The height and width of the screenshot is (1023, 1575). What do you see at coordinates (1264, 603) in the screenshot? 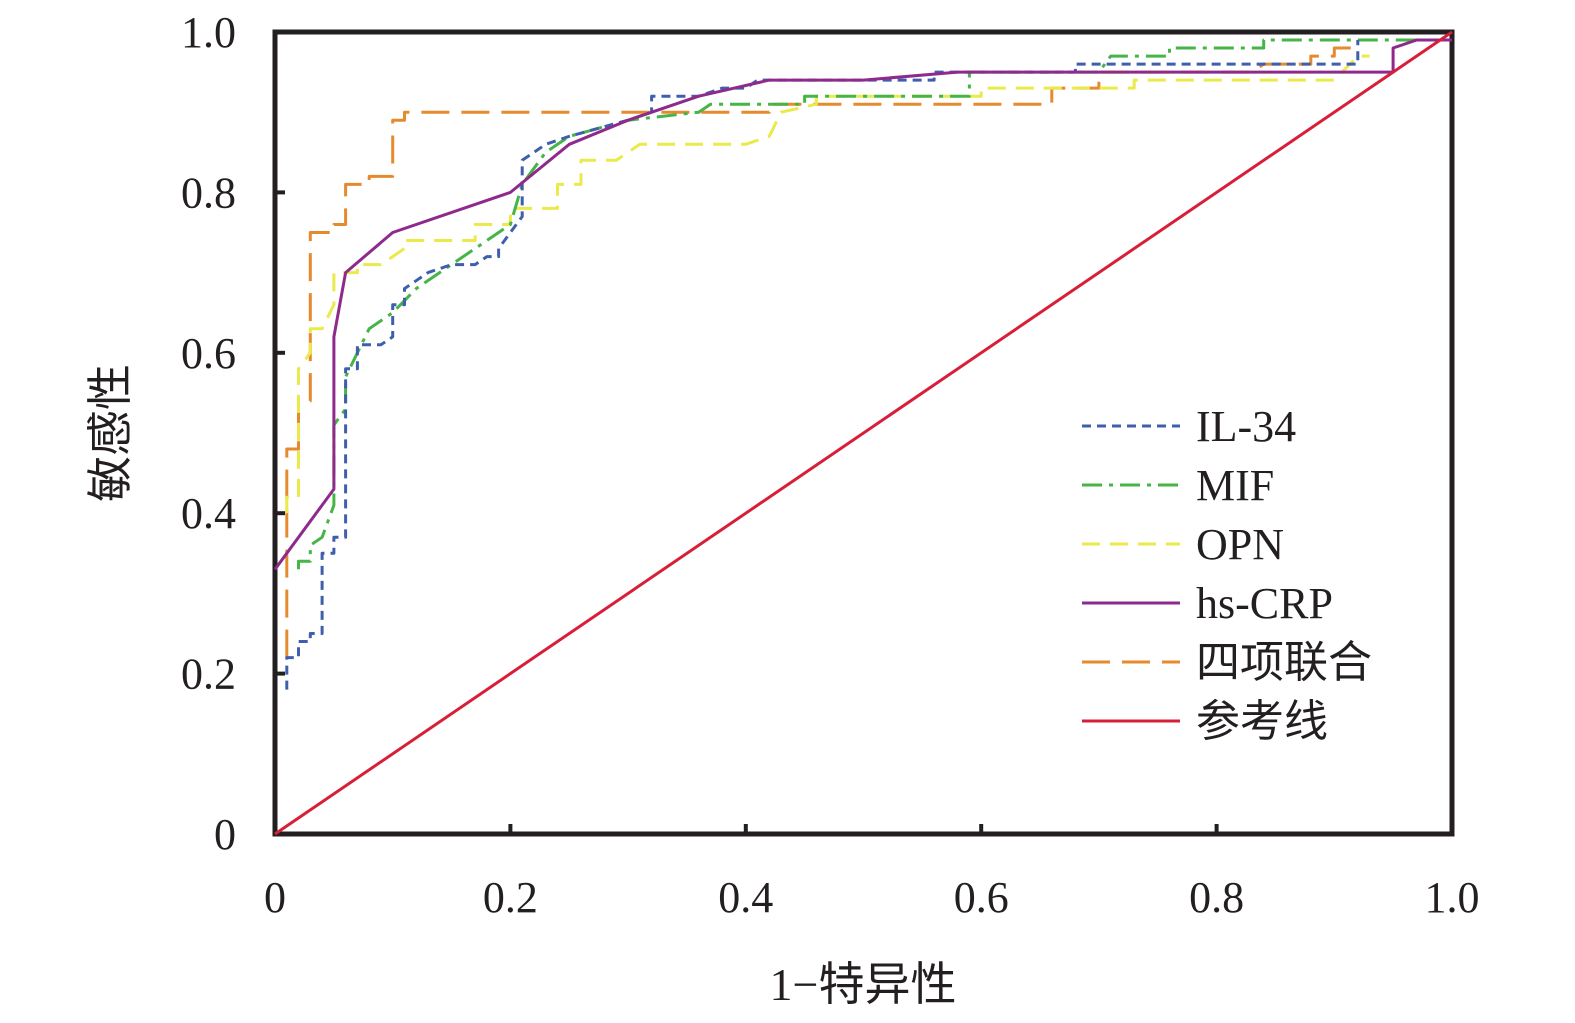
I see `legend-label: hs-CRP` at bounding box center [1264, 603].